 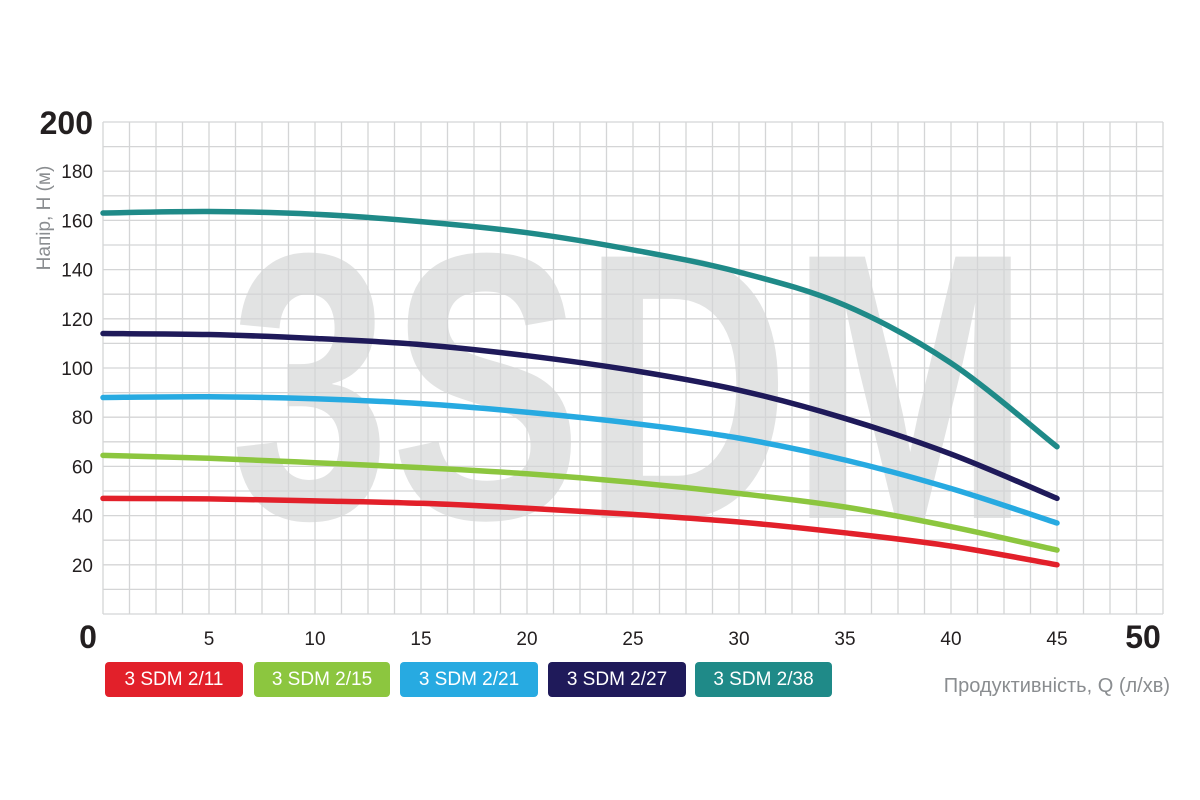 What do you see at coordinates (174, 679) in the screenshot?
I see `legend-item: 3 SDM 2/11` at bounding box center [174, 679].